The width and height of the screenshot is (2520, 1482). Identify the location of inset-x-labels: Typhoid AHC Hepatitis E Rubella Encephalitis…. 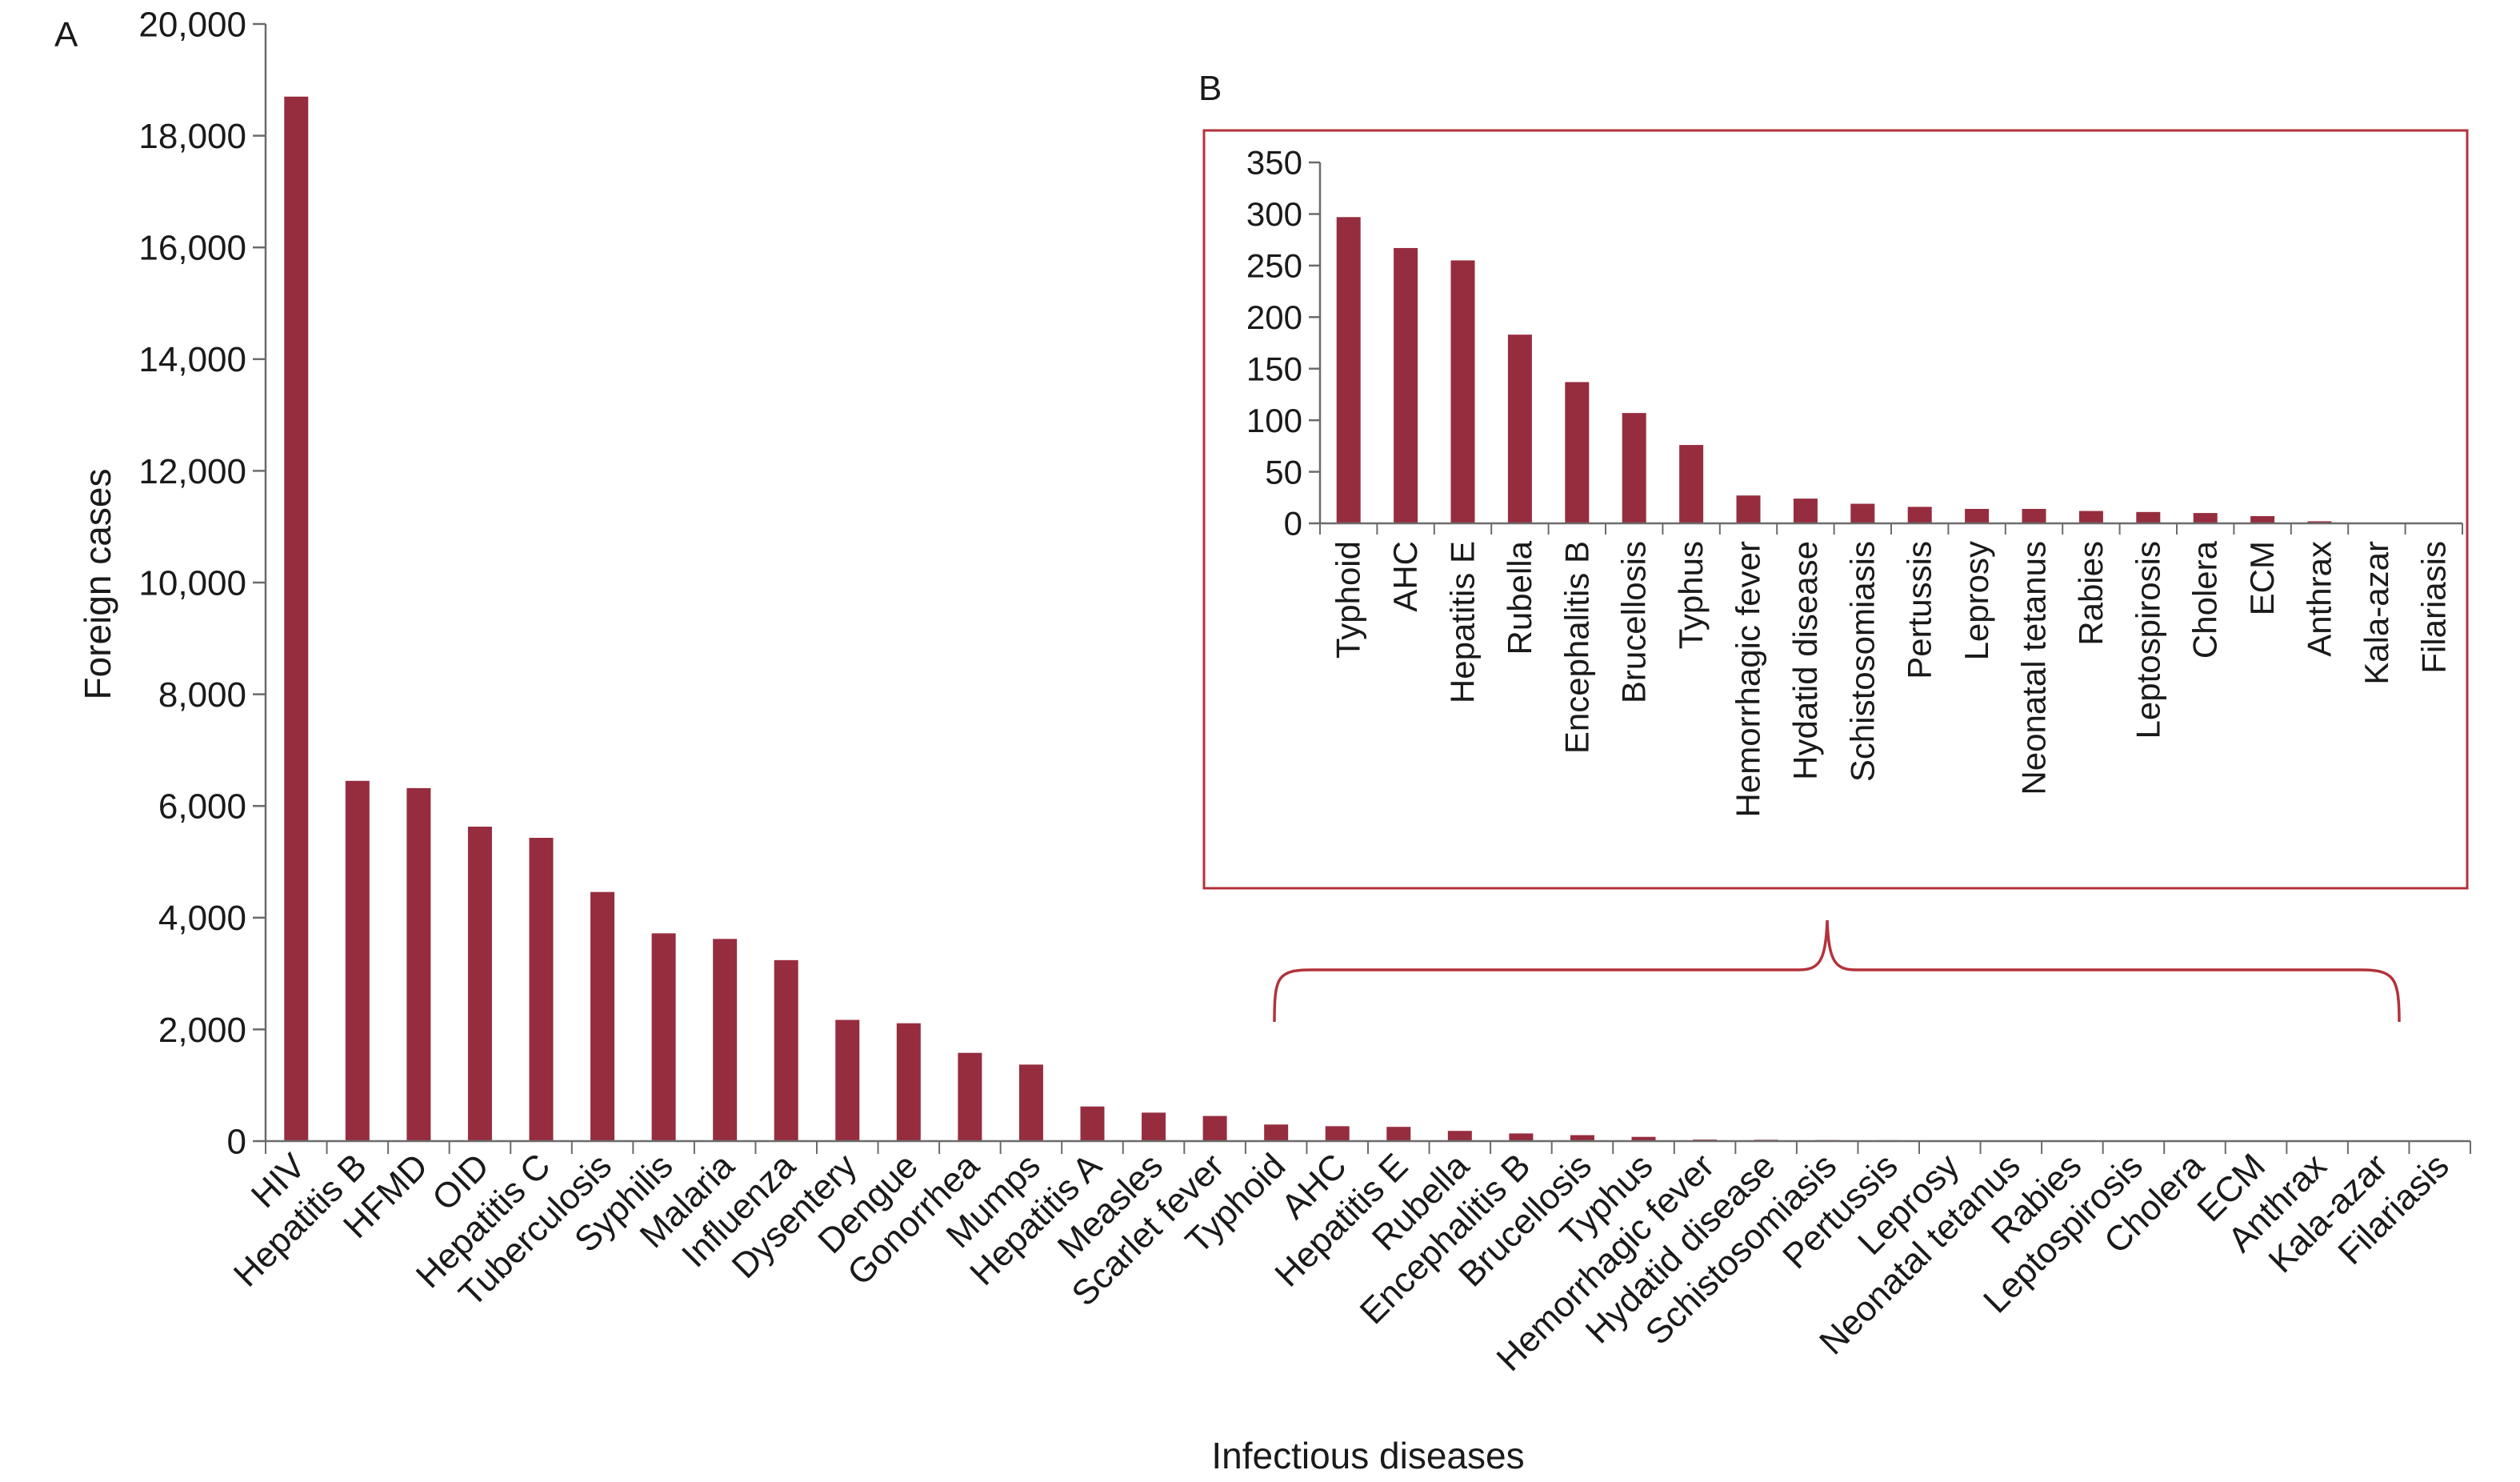
(1891, 678).